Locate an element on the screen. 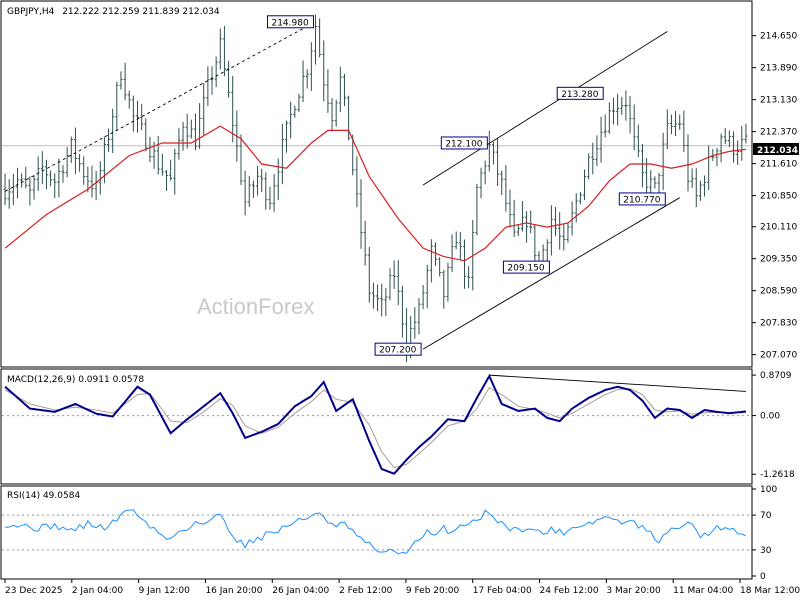 Image resolution: width=800 pixels, height=600 pixels. price-tick-label: 210.850 is located at coordinates (778, 197).